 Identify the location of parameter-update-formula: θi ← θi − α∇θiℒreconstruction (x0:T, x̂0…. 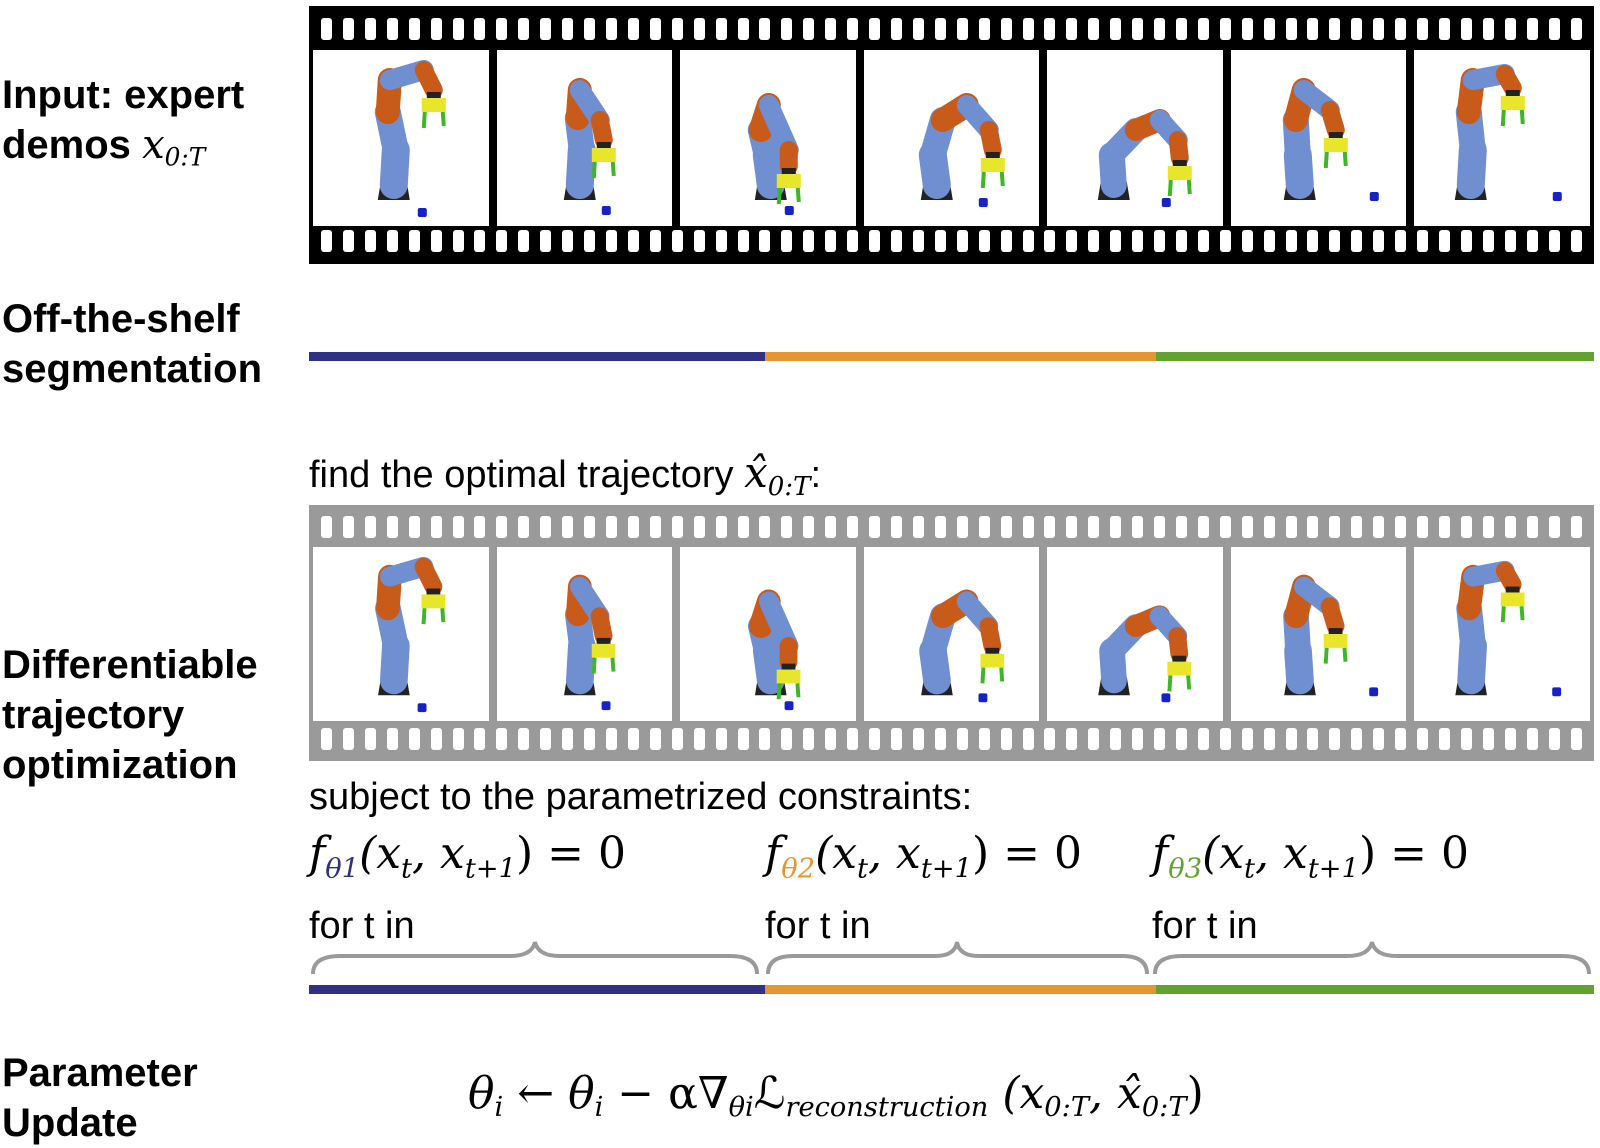
(836, 1096).